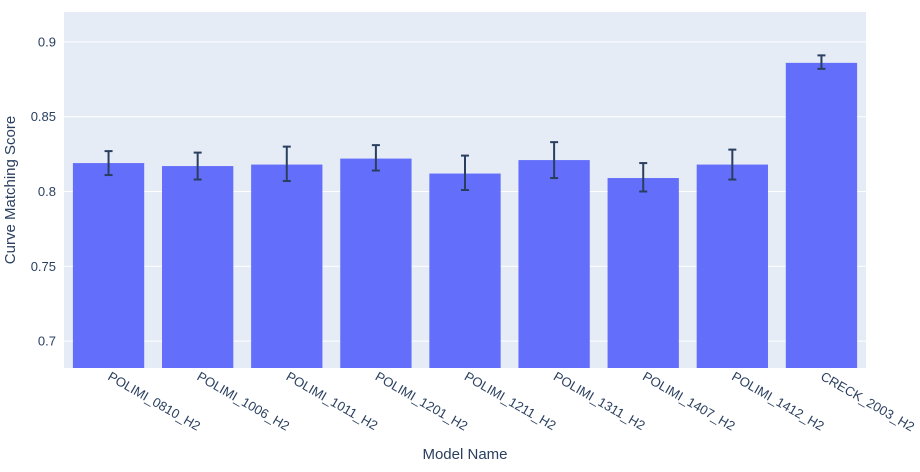 The image size is (920, 472). Describe the element at coordinates (732, 266) in the screenshot. I see `bar-polimi-1412-h2` at that location.